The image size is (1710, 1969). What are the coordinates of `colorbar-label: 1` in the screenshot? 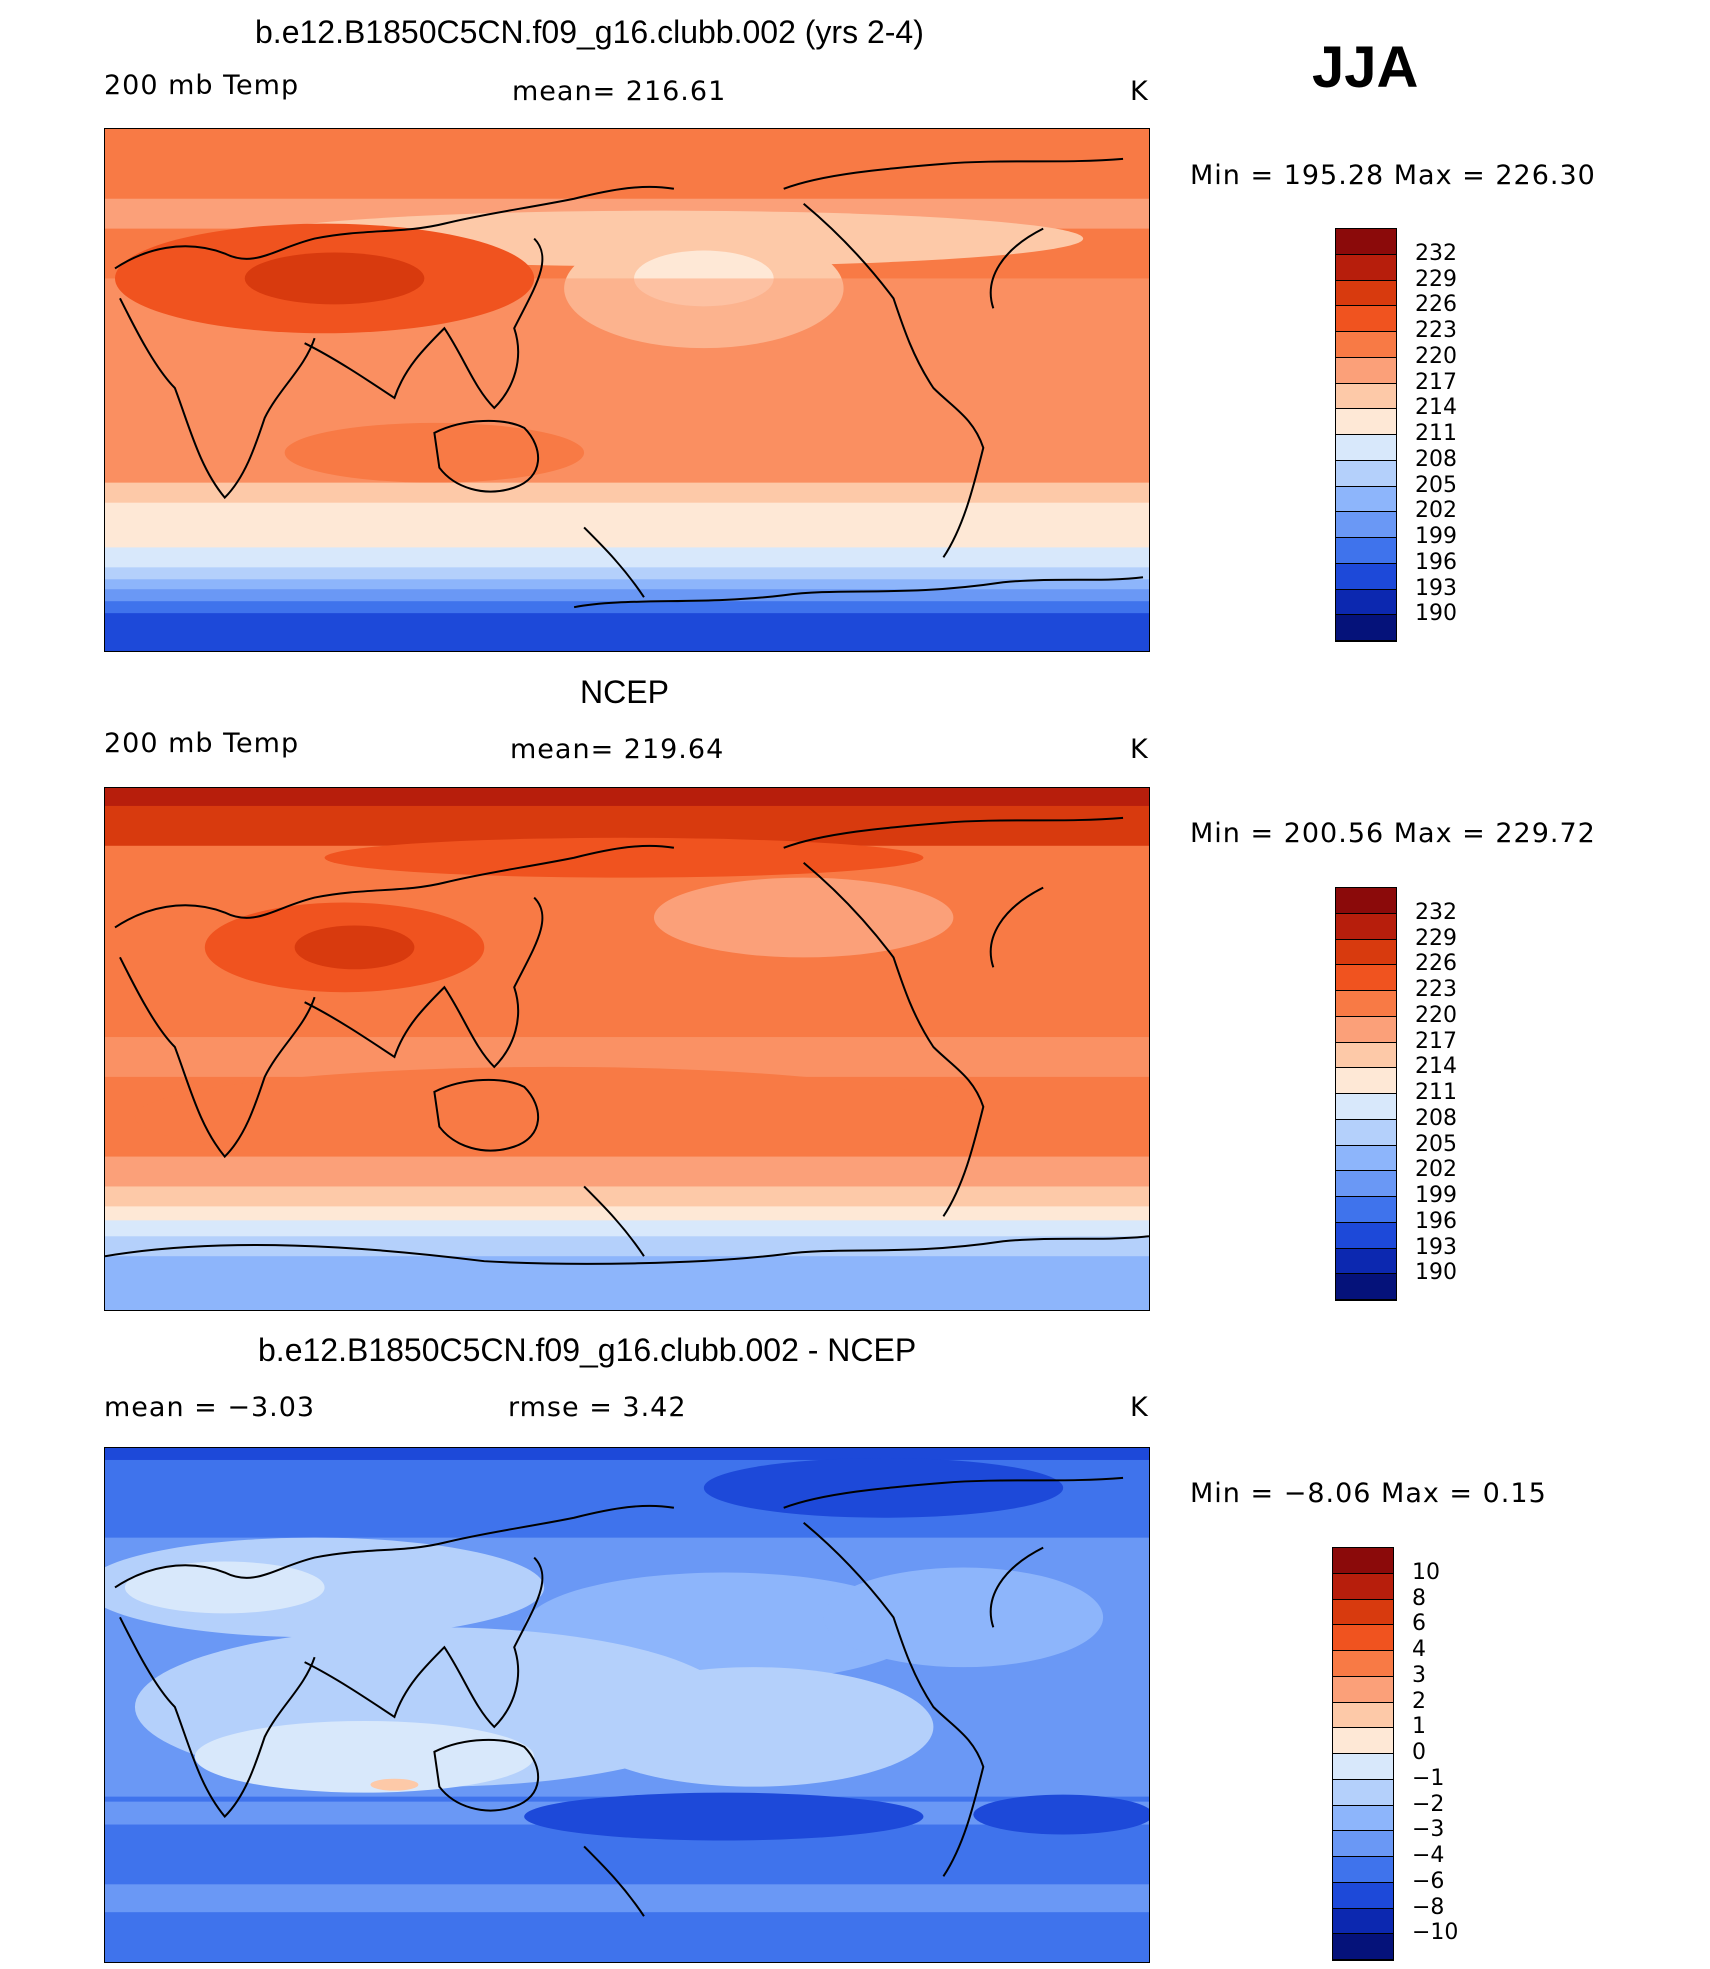 It's located at (1419, 1727).